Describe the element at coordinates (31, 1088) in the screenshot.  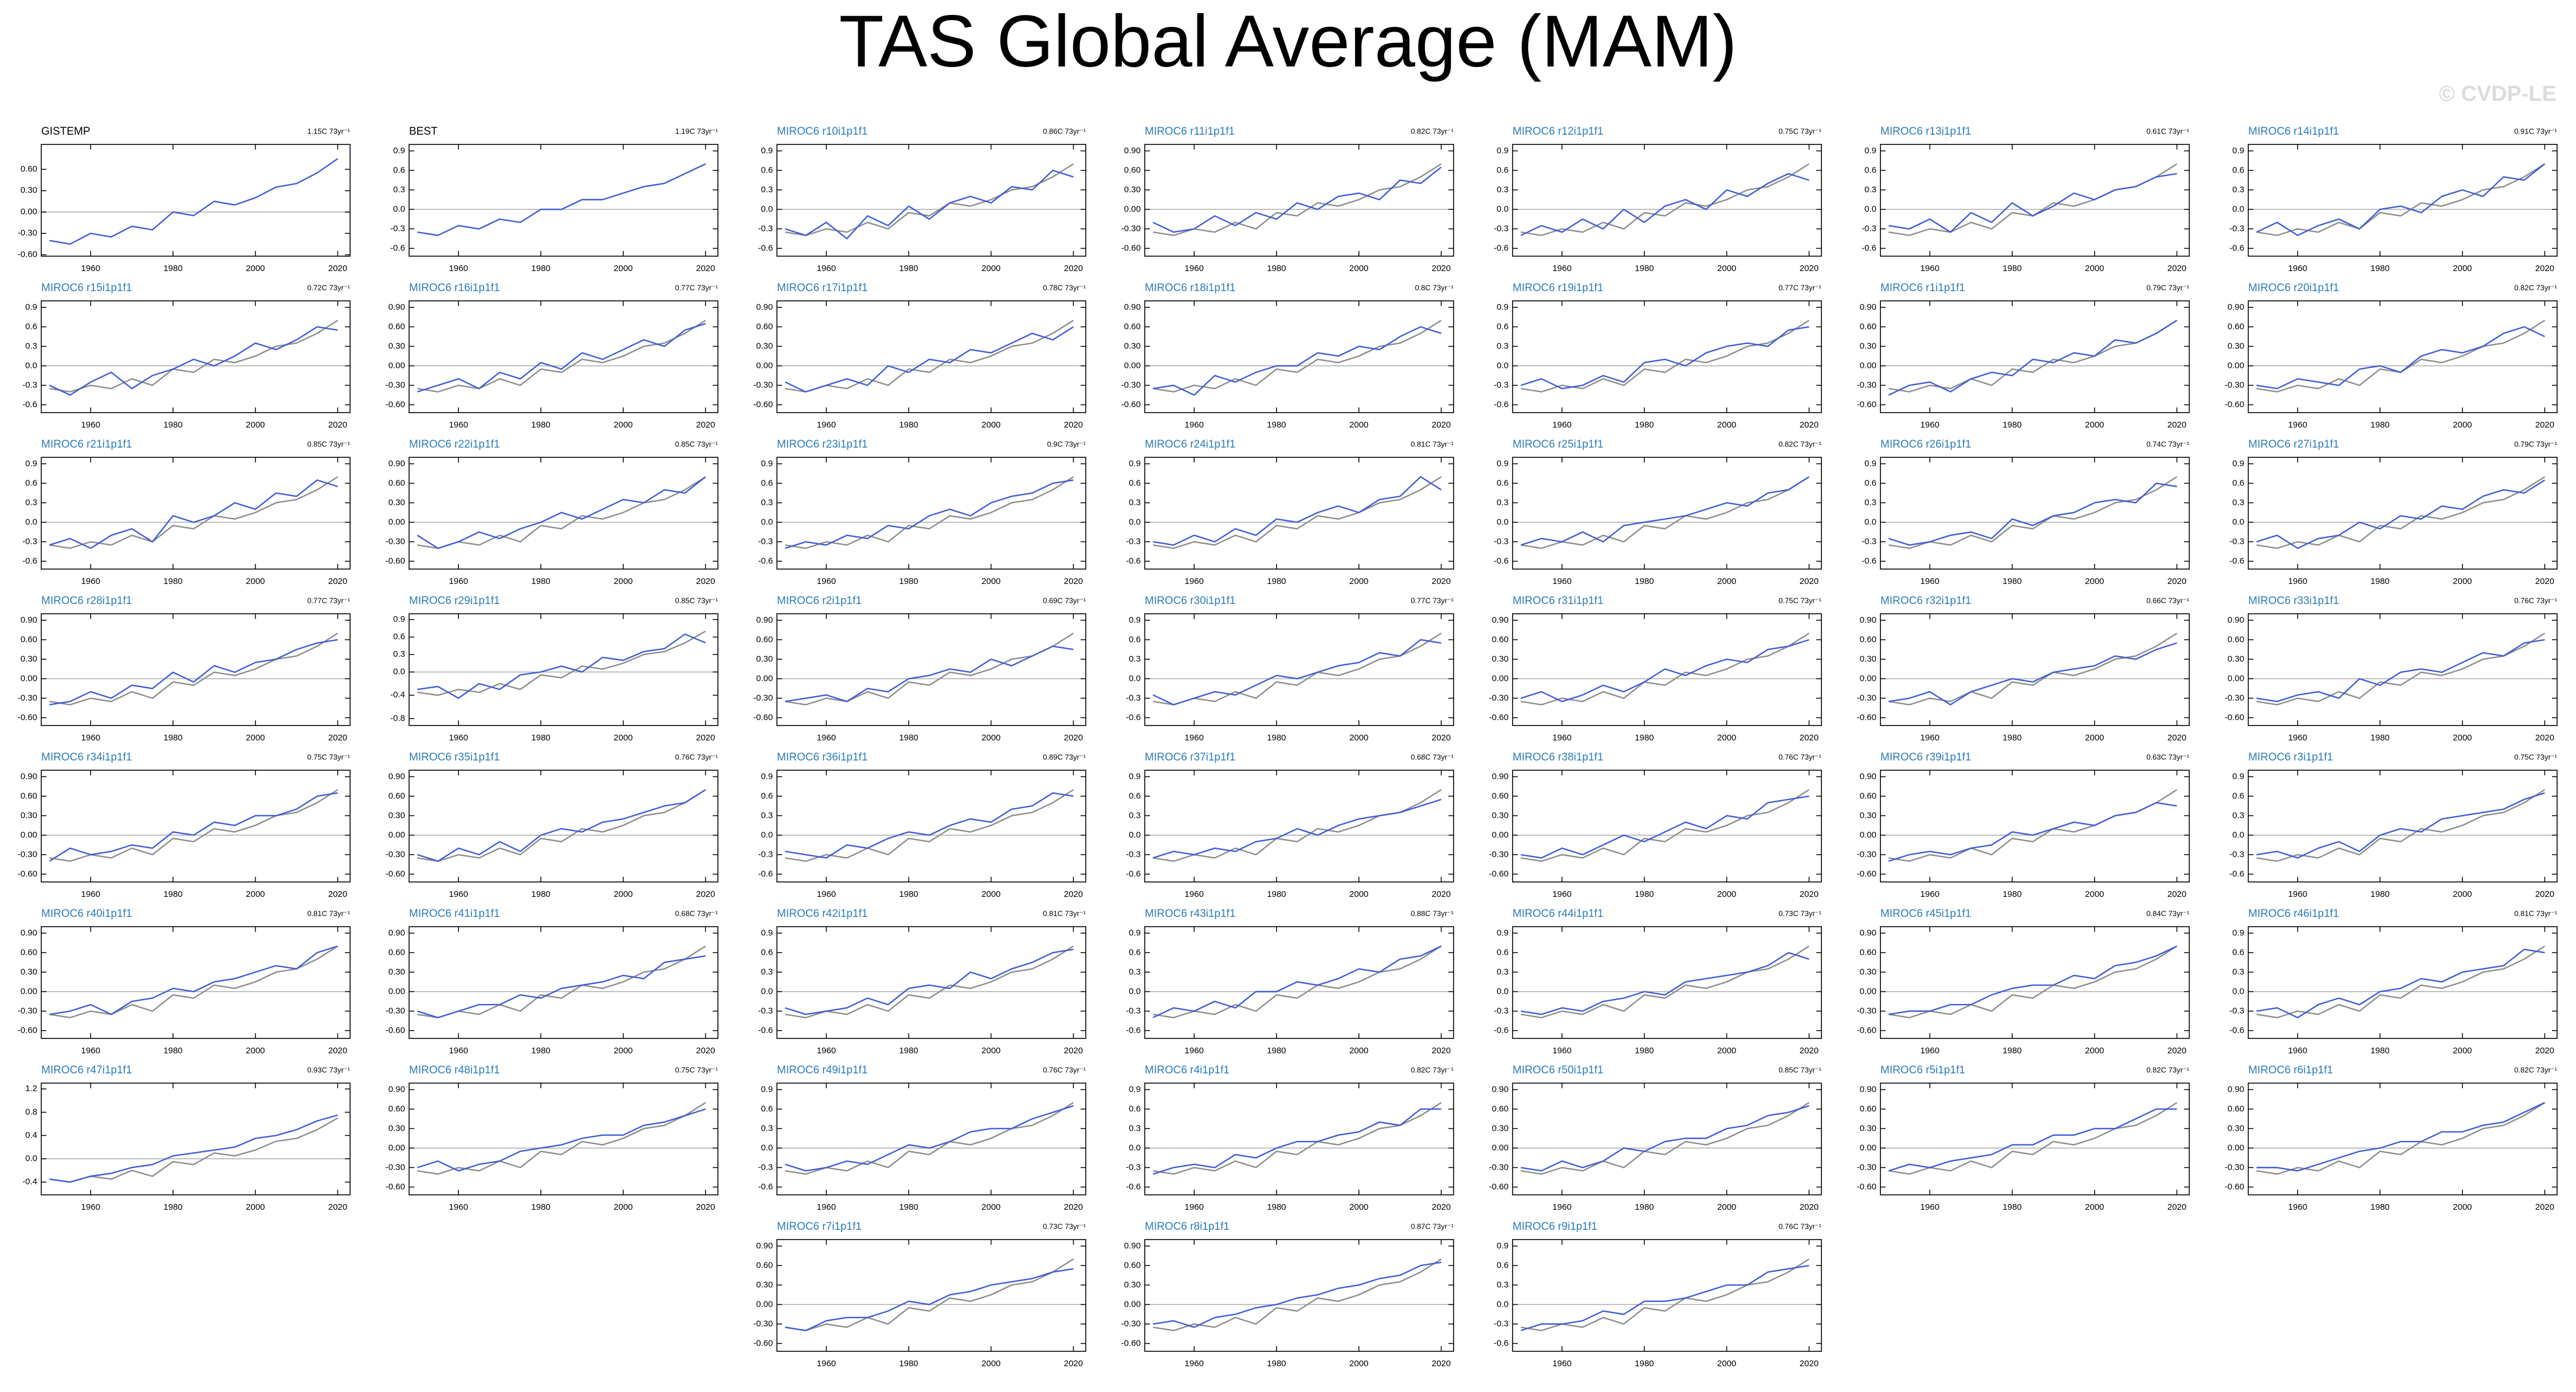
I see `y-tick-label: 1.2` at that location.